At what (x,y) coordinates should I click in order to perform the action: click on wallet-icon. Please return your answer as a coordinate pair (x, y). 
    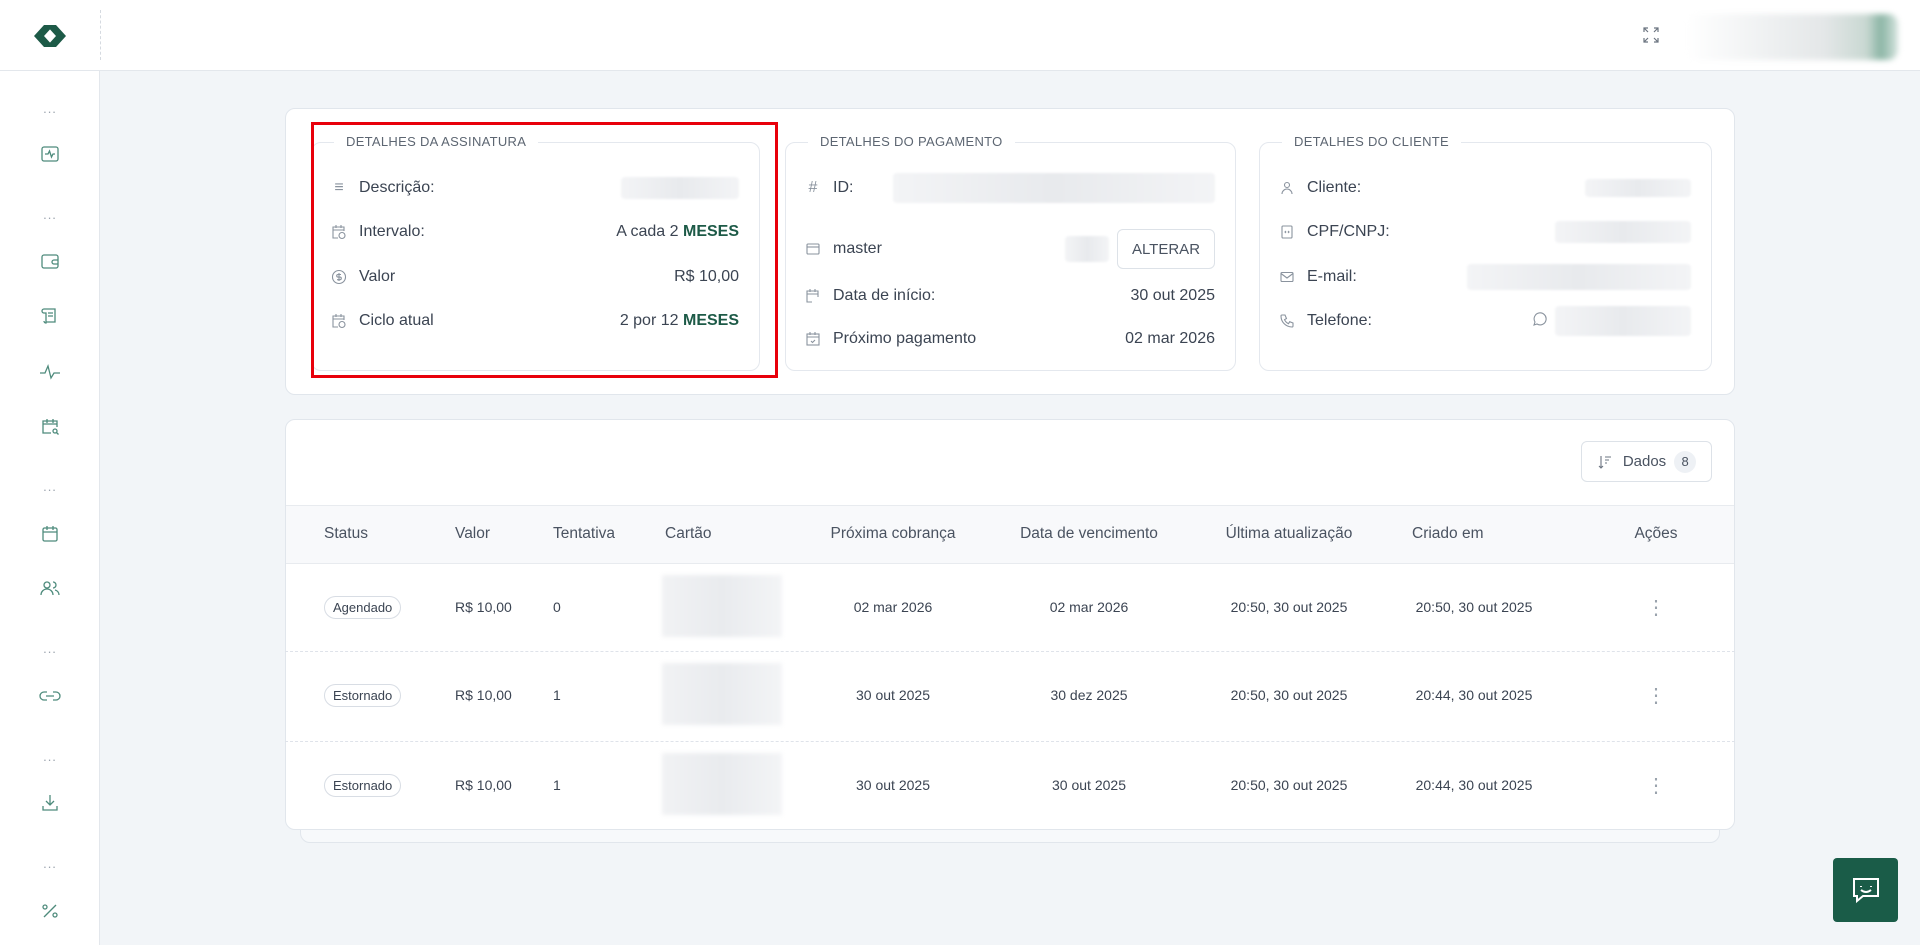
    Looking at the image, I should click on (50, 261).